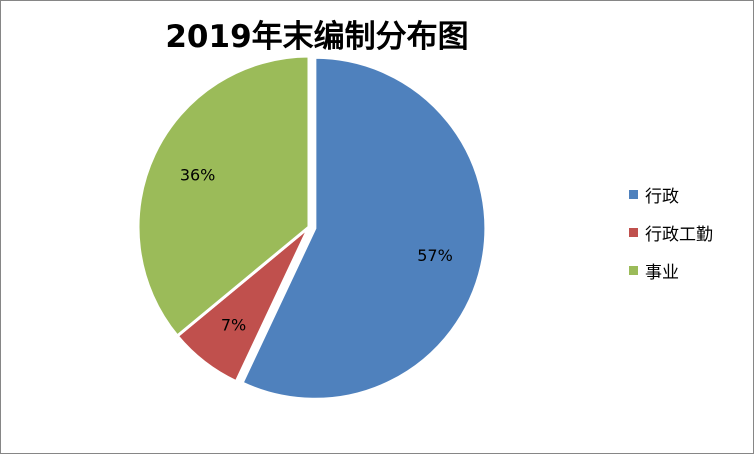  What do you see at coordinates (233, 324) in the screenshot?
I see `data-label-1: 7%` at bounding box center [233, 324].